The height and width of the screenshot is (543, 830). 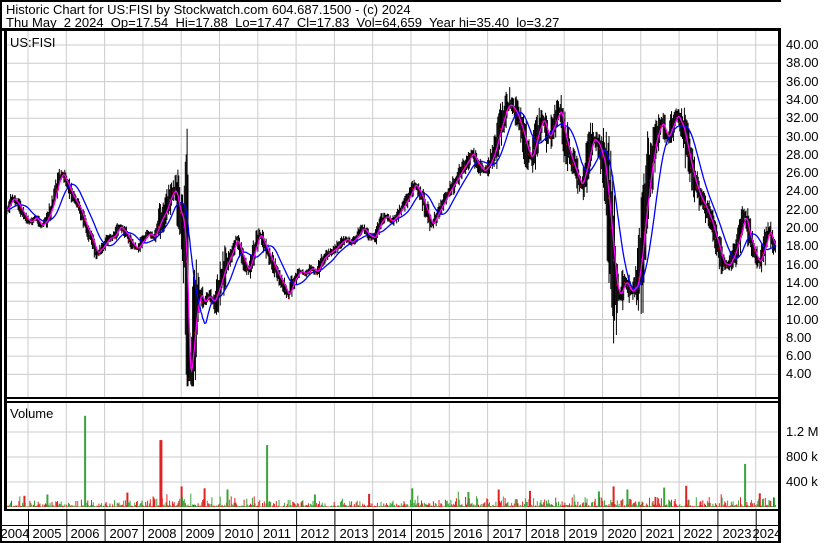 What do you see at coordinates (354, 533) in the screenshot?
I see `year-axis-label: 2013` at bounding box center [354, 533].